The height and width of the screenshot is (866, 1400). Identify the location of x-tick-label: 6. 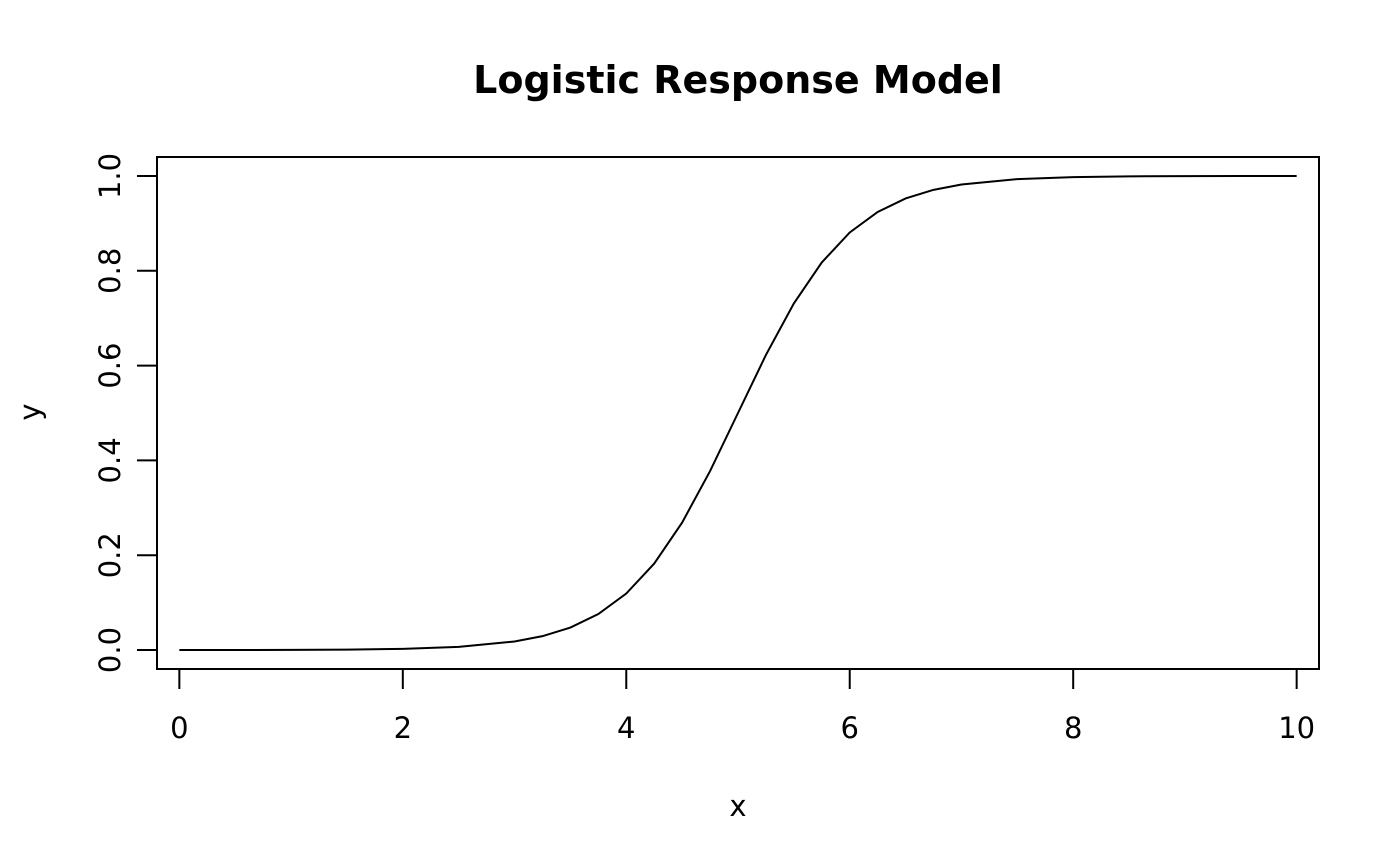
(850, 728).